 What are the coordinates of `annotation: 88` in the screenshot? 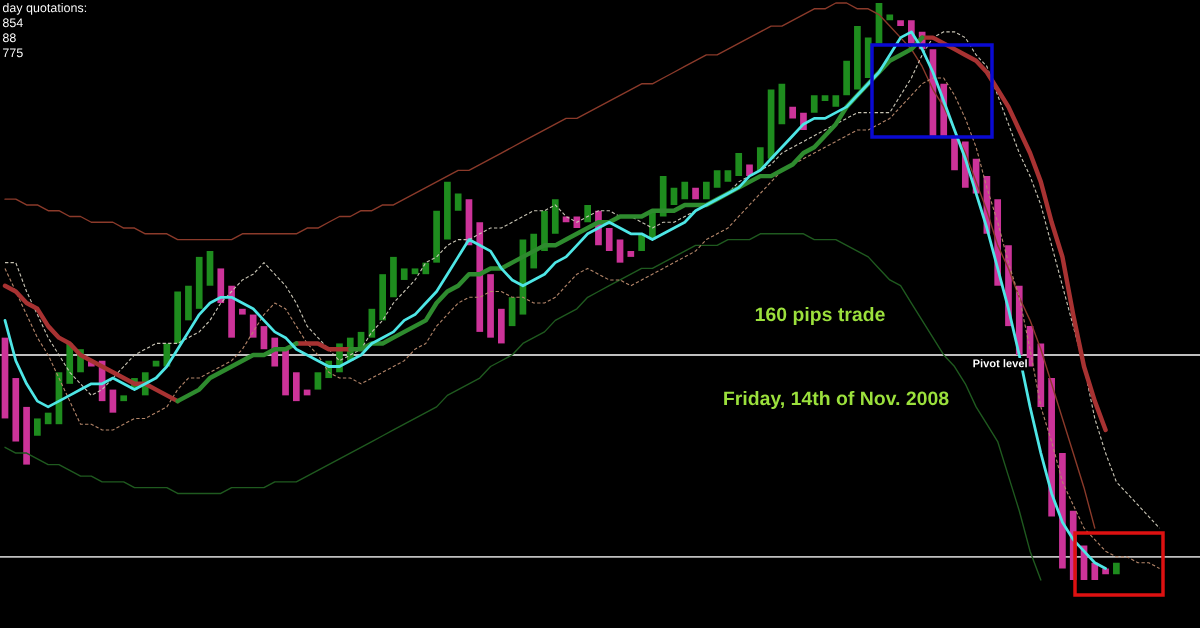 It's located at (9, 38).